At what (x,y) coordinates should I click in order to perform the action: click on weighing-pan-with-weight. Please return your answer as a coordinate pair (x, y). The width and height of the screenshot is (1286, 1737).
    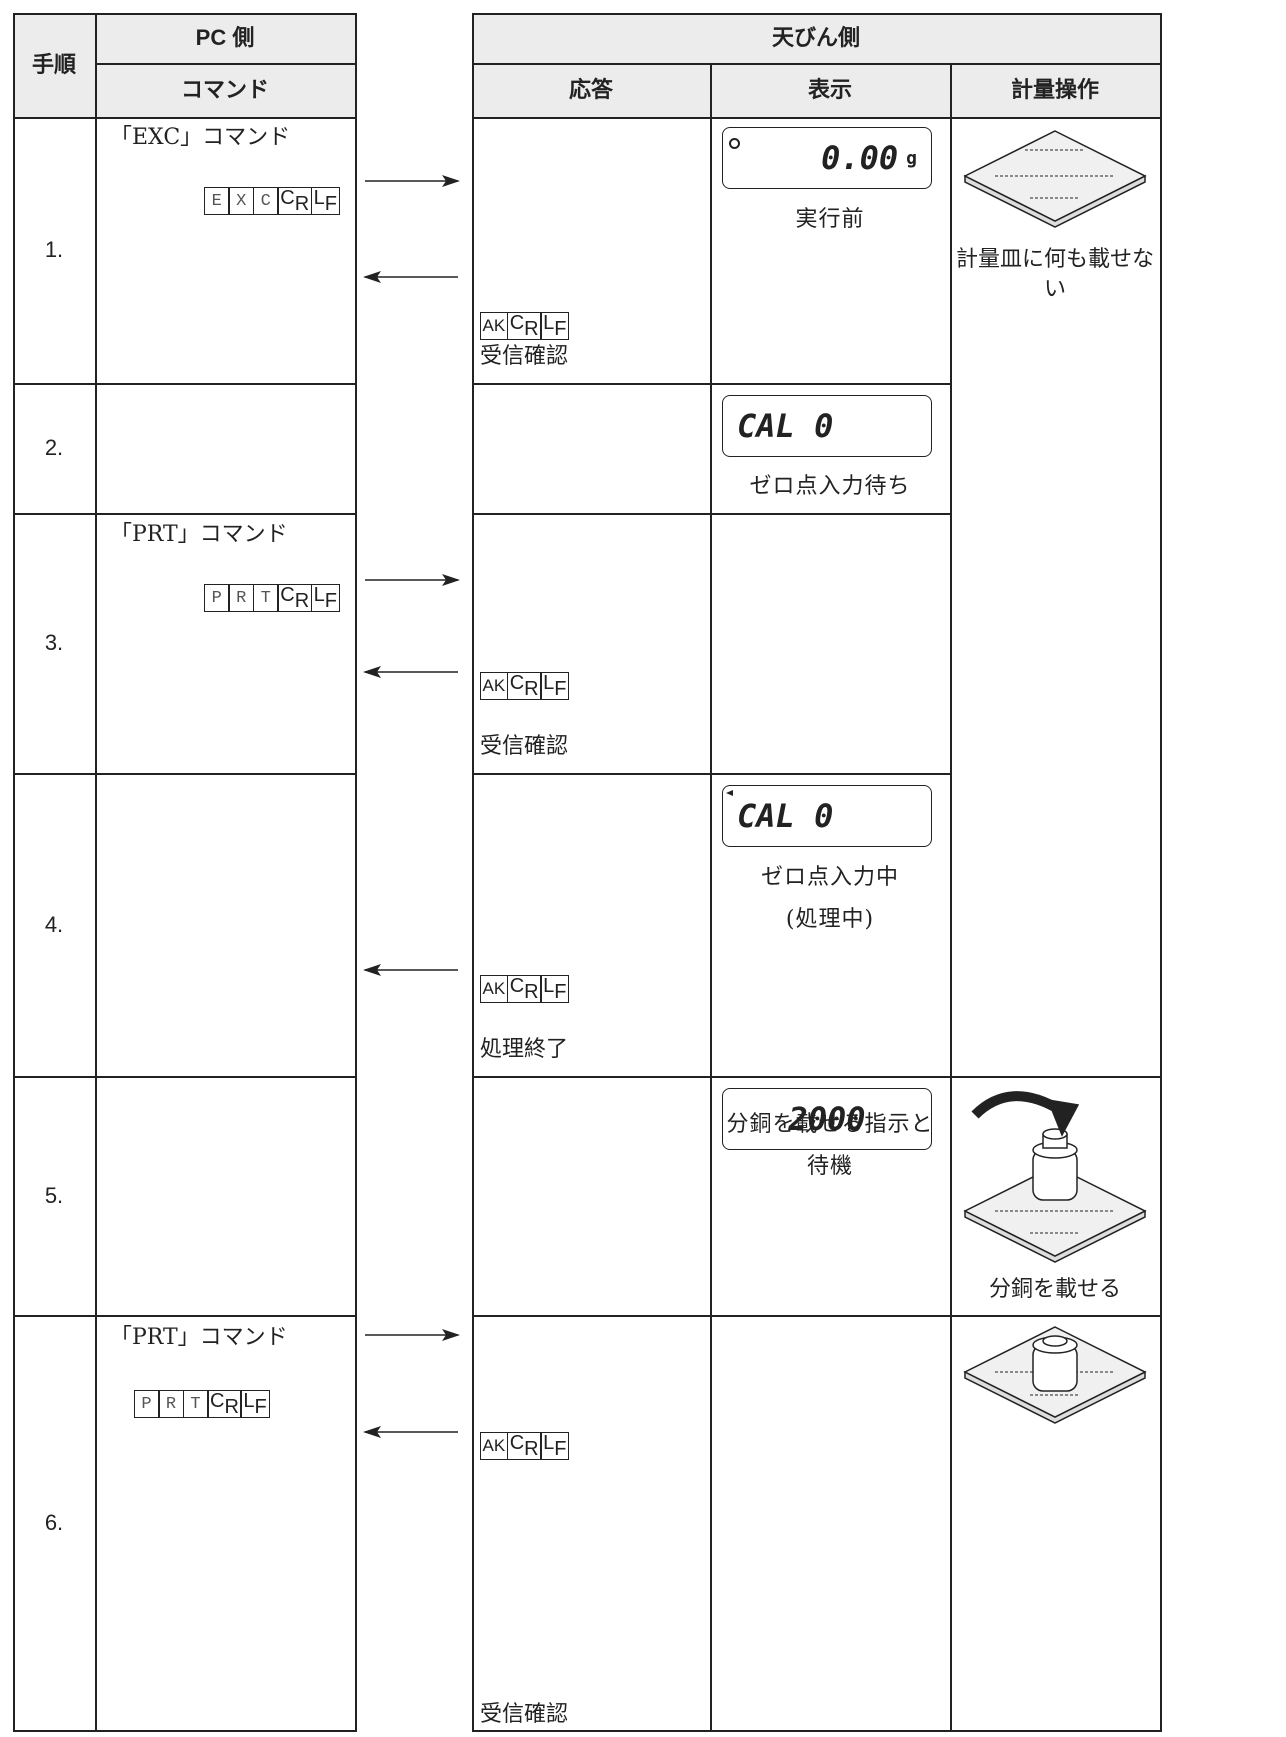
    Looking at the image, I should click on (1055, 1177).